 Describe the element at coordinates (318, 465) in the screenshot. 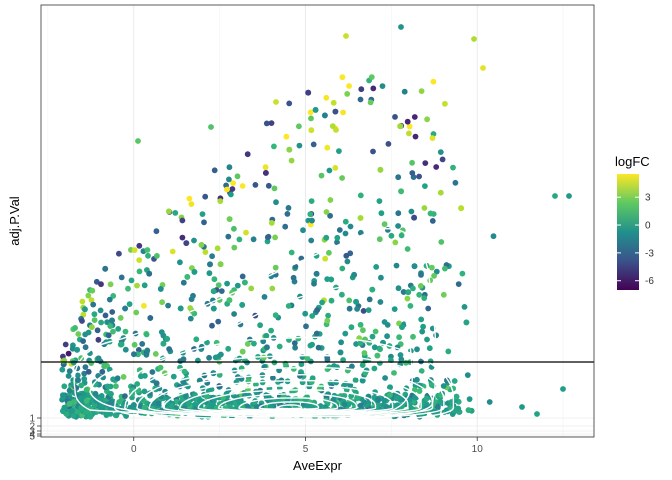

I see `x-axis-title: AveExpr` at that location.